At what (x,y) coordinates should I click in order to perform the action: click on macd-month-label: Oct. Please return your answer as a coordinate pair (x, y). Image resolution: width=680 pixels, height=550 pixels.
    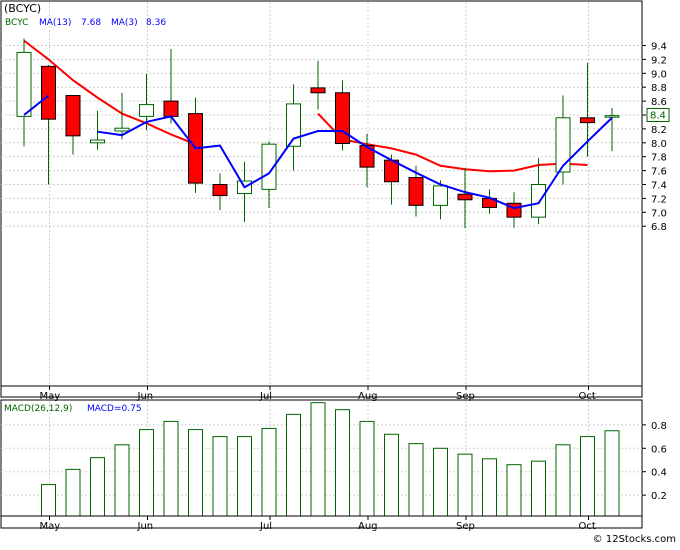
    Looking at the image, I should click on (587, 526).